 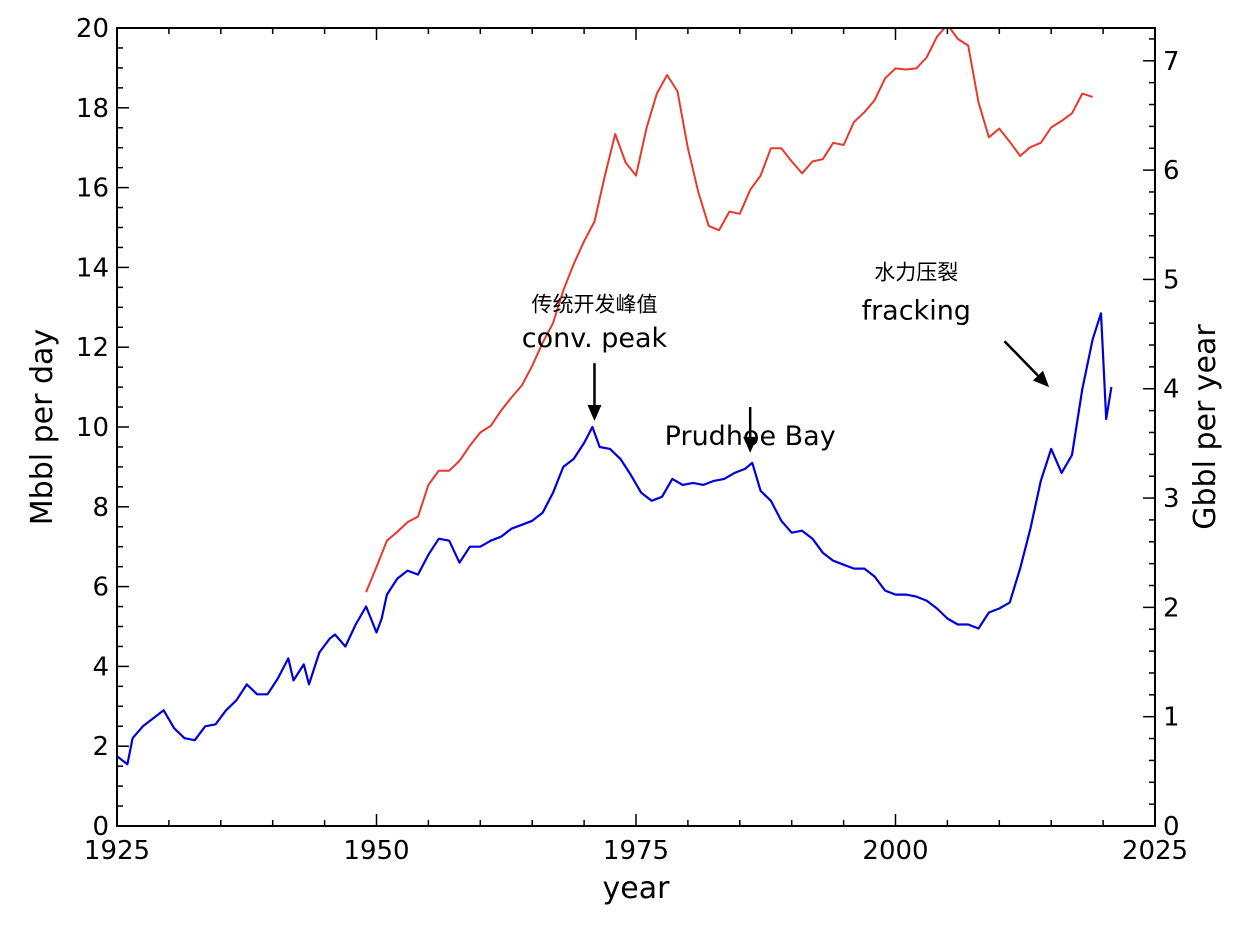 What do you see at coordinates (100, 508) in the screenshot?
I see `y-left-tick-label: 8` at bounding box center [100, 508].